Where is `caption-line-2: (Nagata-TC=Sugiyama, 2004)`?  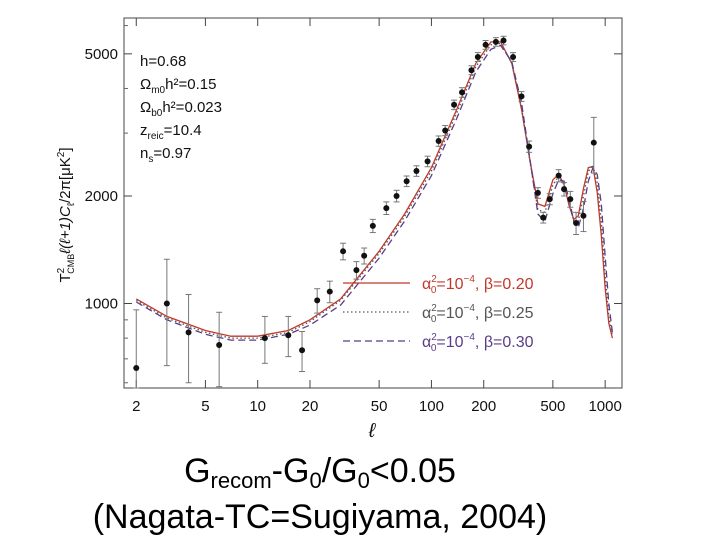
caption-line-2: (Nagata-TC=Sugiyama, 2004) is located at coordinates (320, 517).